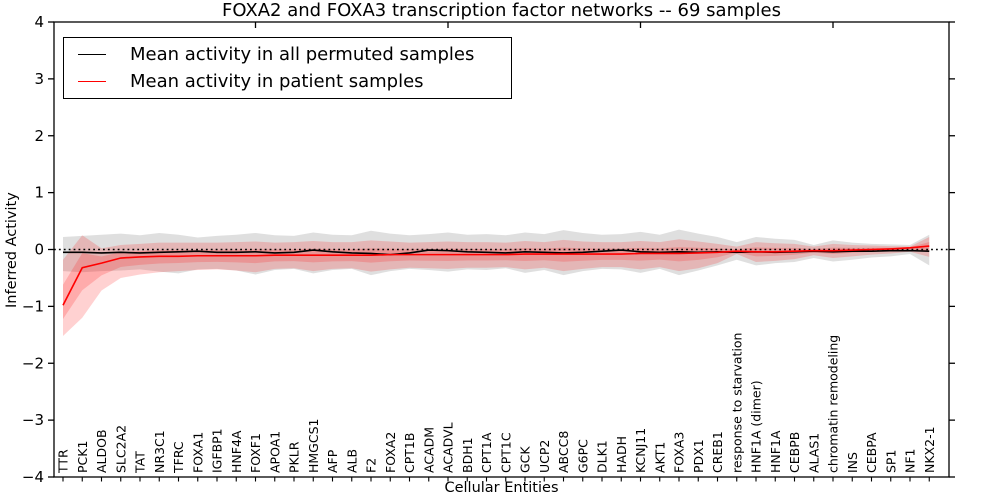 This screenshot has width=1000, height=500. What do you see at coordinates (679, 452) in the screenshot?
I see `x-tick-label: FOXA3` at bounding box center [679, 452].